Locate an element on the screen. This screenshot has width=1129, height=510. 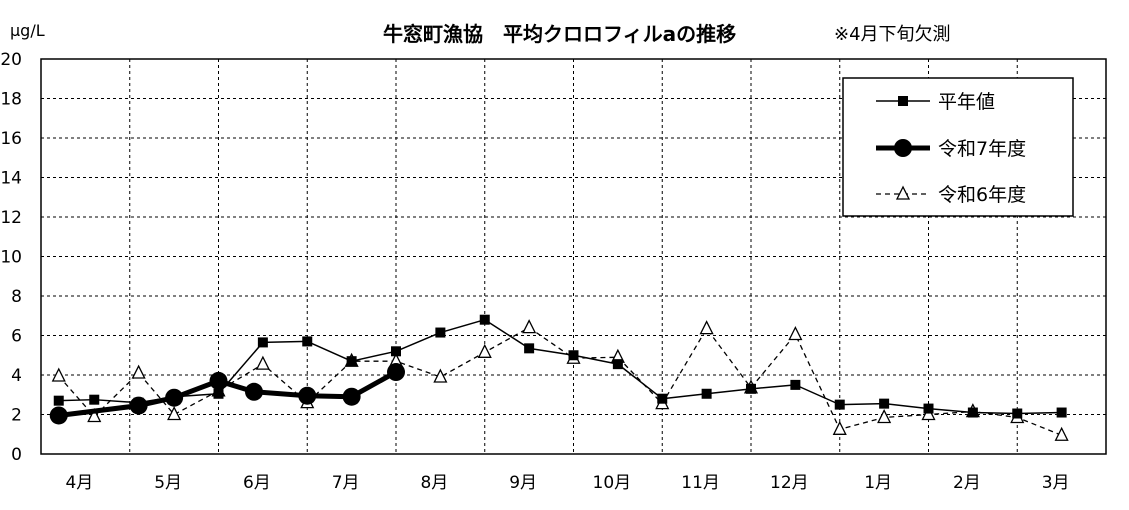
legend-item: 令和7年度 is located at coordinates (951, 149).